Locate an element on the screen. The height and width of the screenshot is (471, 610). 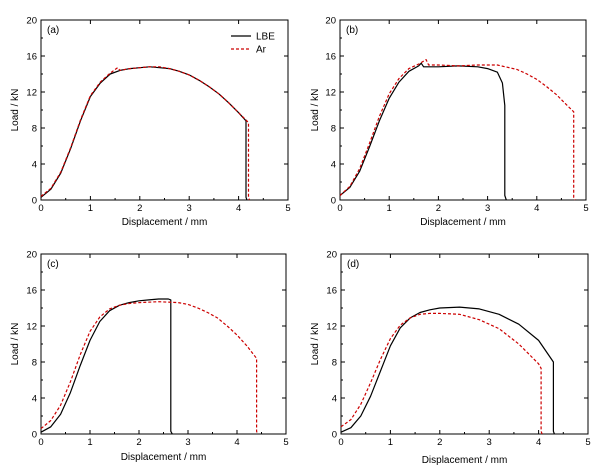
legend-label: Ar is located at coordinates (261, 50).